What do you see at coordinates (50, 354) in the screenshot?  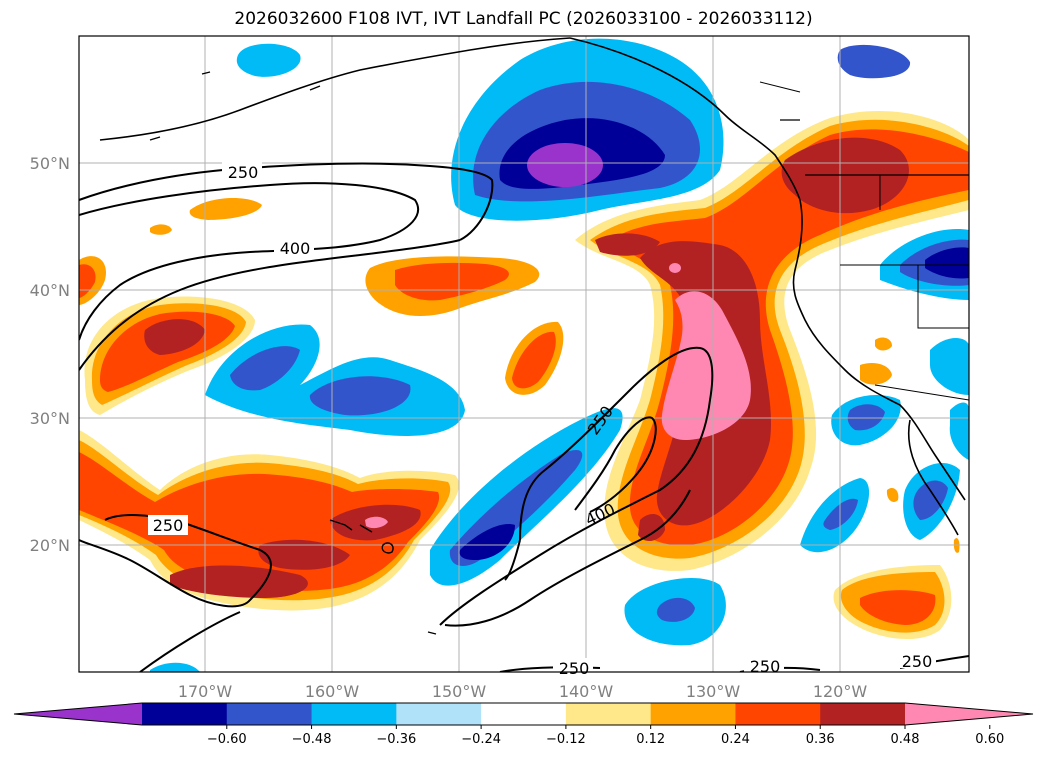 I see `latitude-labels: 50°N 40°N 30°N 20°N` at bounding box center [50, 354].